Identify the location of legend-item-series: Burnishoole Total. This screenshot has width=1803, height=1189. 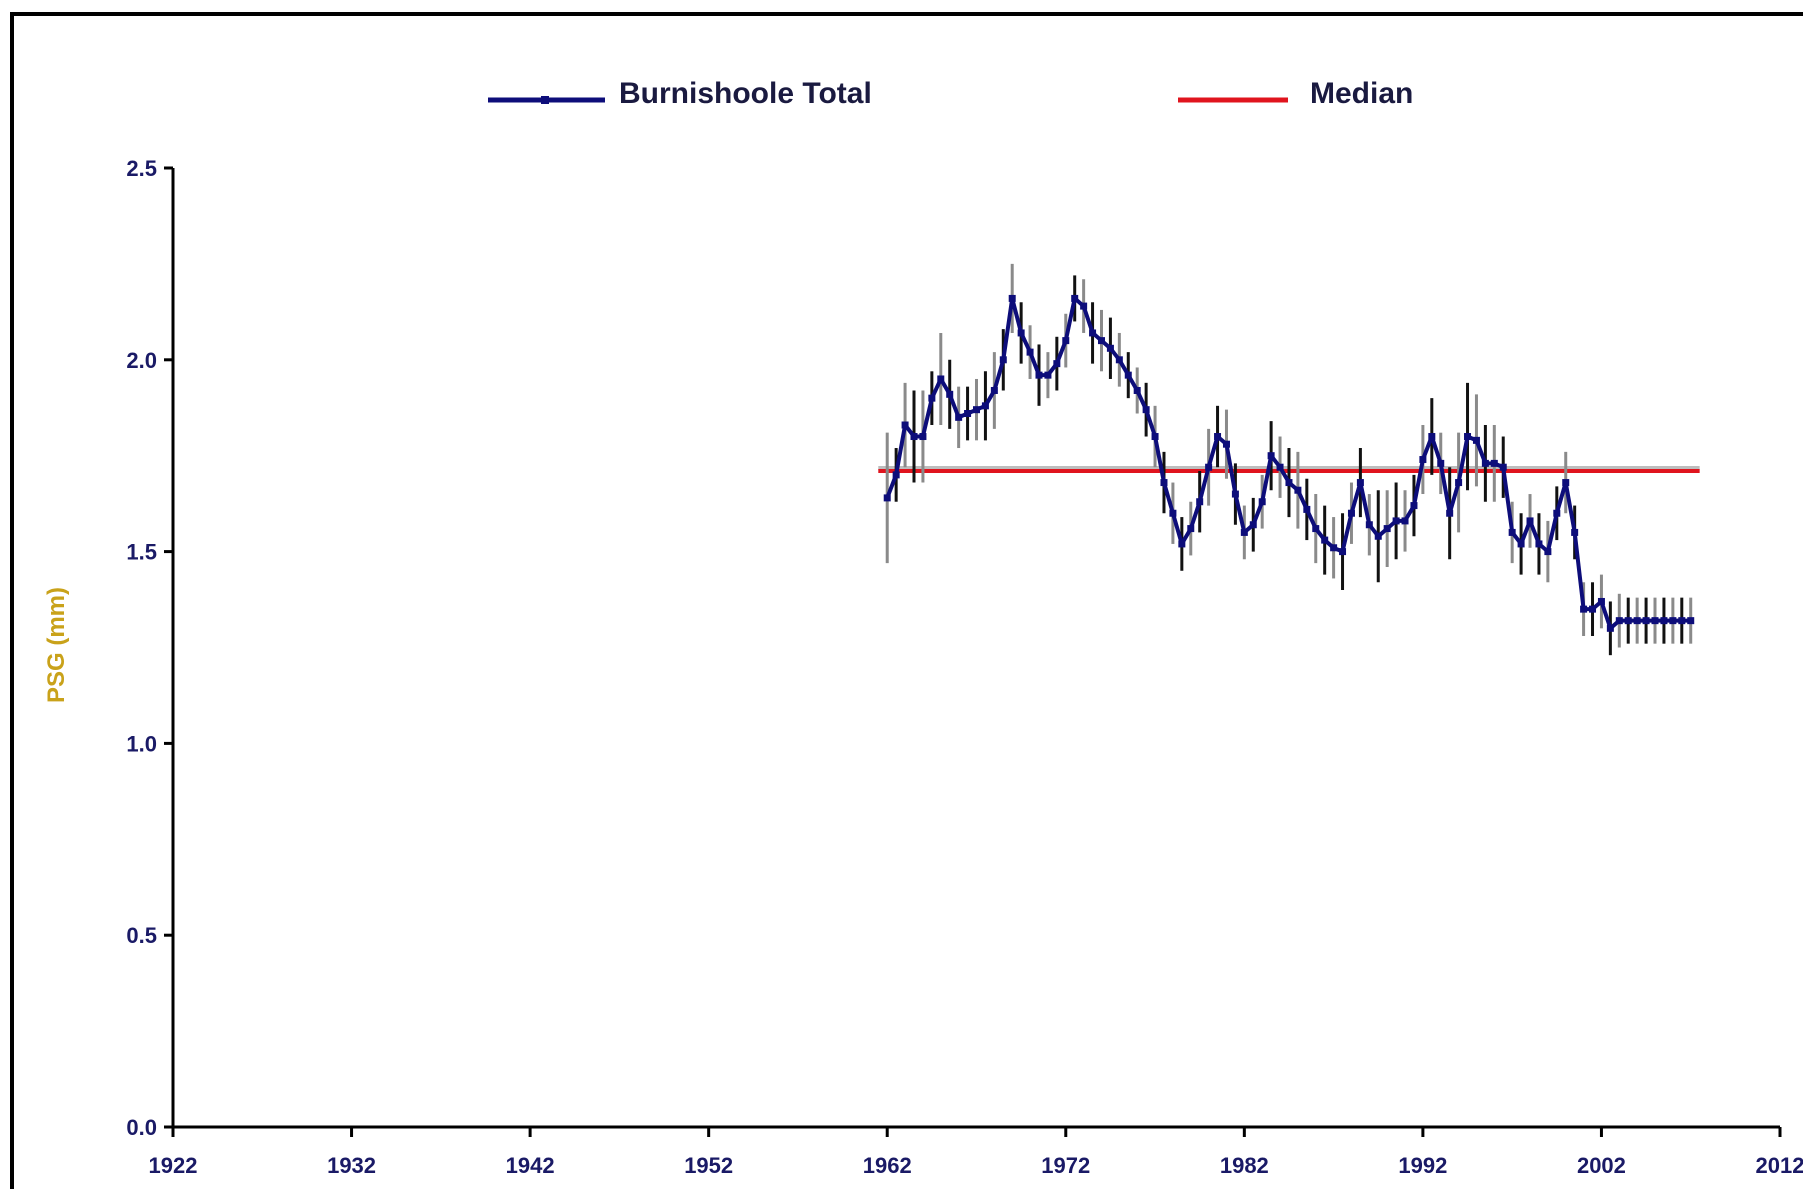
(680, 93).